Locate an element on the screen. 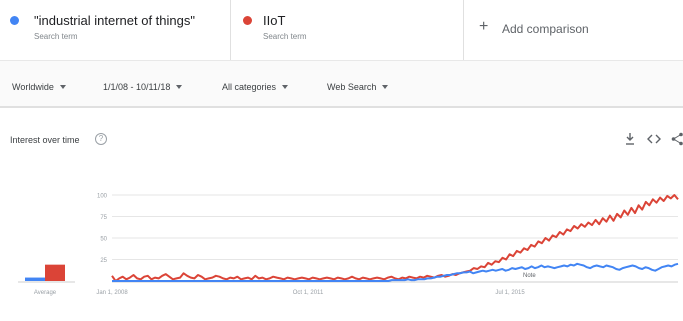  region-dropdown: Worldwide is located at coordinates (39, 87).